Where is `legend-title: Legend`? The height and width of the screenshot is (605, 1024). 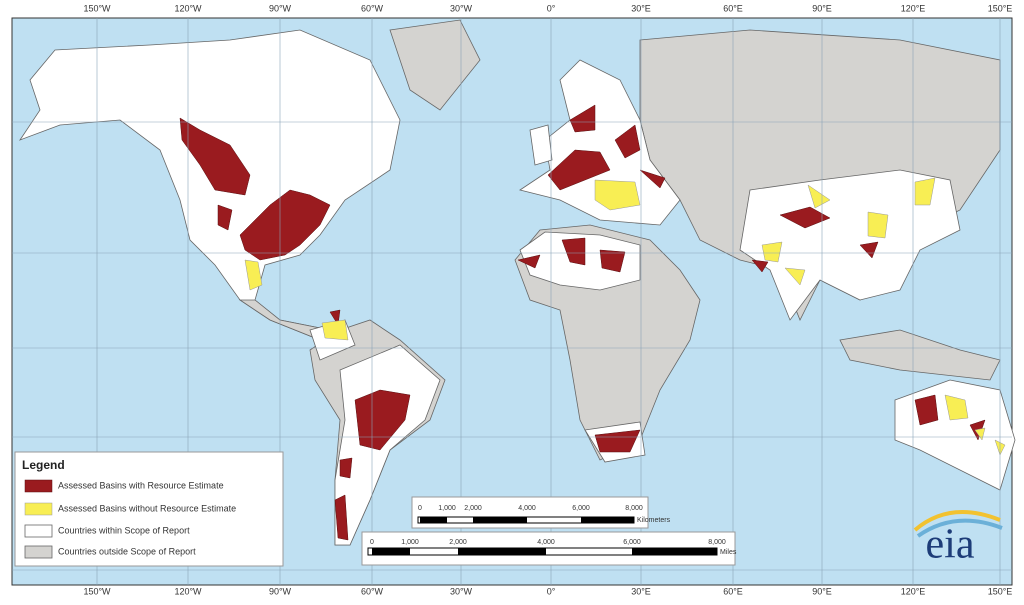
legend-title: Legend is located at coordinates (43, 465).